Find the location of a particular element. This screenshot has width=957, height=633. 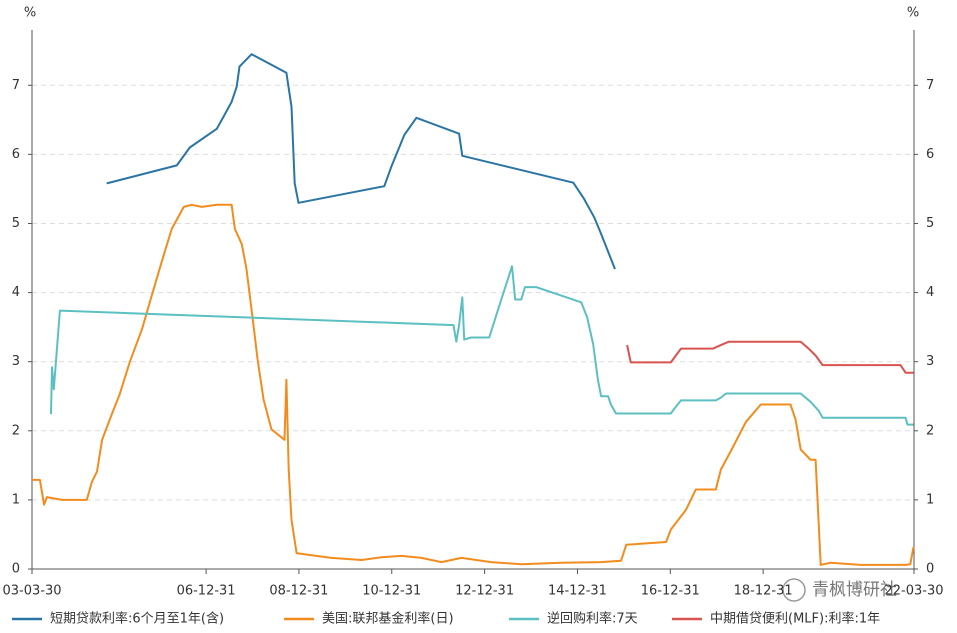

legend-label: 逆回购利率:7天 is located at coordinates (592, 619).